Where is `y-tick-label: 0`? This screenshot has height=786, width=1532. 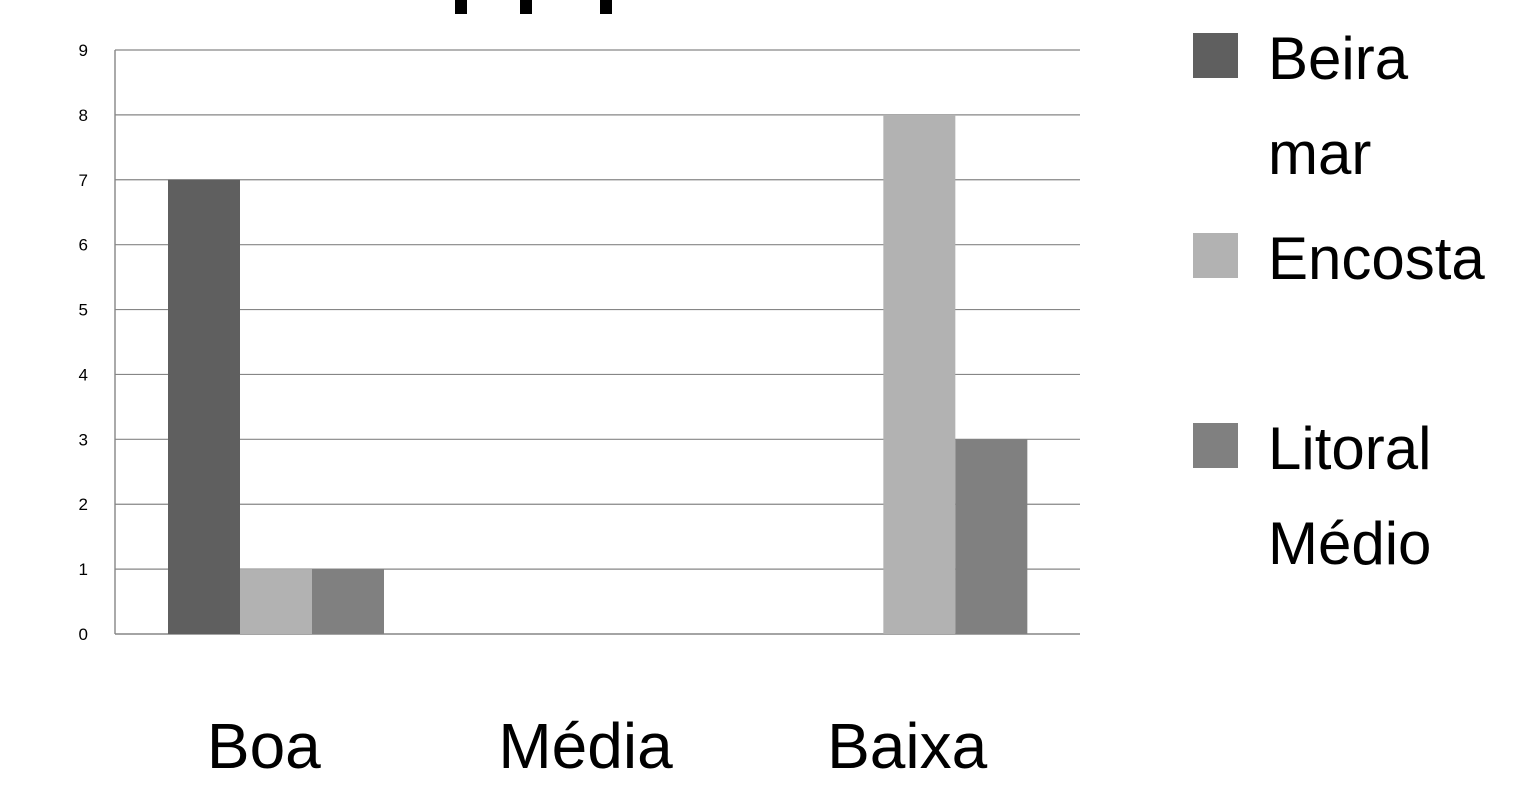
y-tick-label: 0 is located at coordinates (83, 634).